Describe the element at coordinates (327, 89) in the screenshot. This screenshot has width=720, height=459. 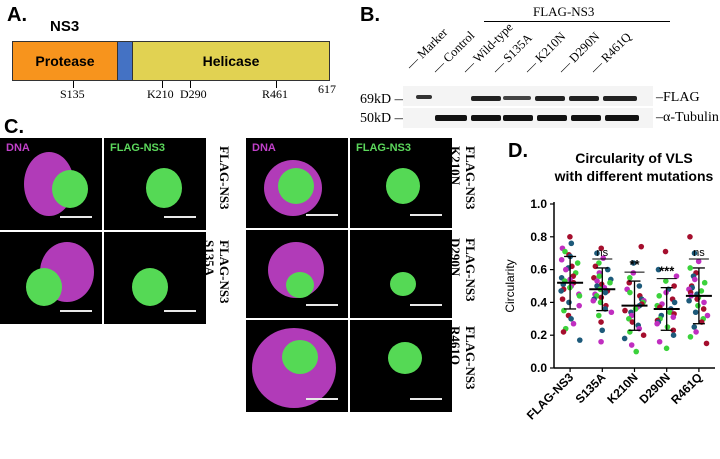
I see `protein-end: 617` at that location.